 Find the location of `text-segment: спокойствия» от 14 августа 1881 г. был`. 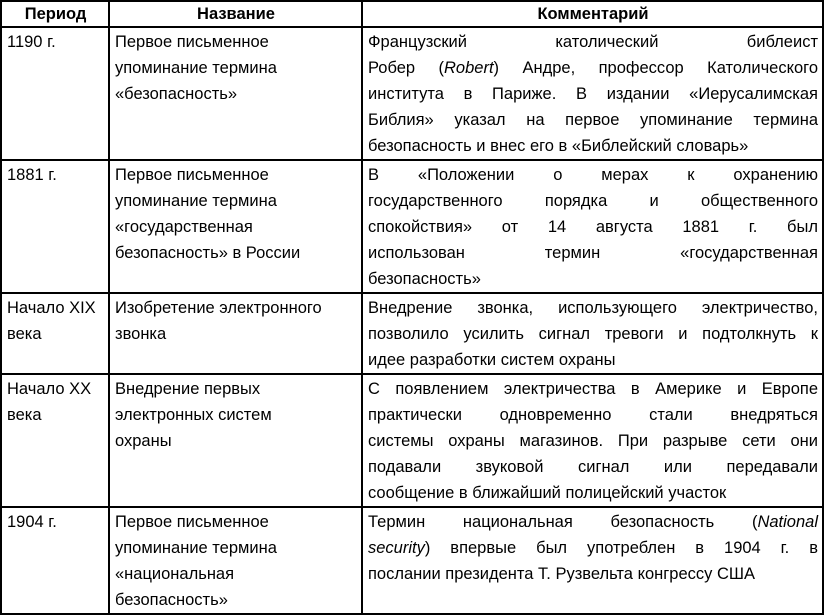

text-segment: спокойствия» от 14 августа 1881 г. был is located at coordinates (593, 227).